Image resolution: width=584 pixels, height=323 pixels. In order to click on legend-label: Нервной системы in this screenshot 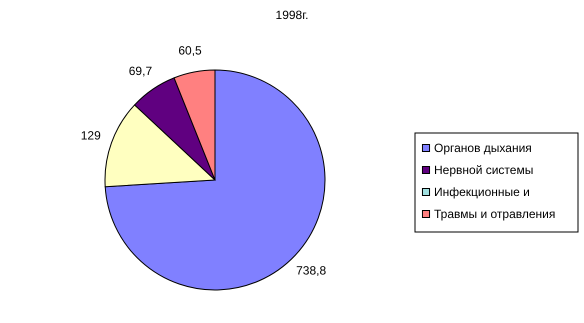, I will do `click(484, 170)`.